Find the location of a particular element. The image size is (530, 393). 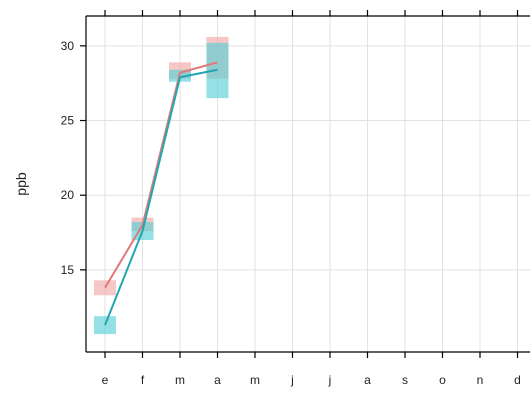

y-axis-title: ppb is located at coordinates (21, 184).